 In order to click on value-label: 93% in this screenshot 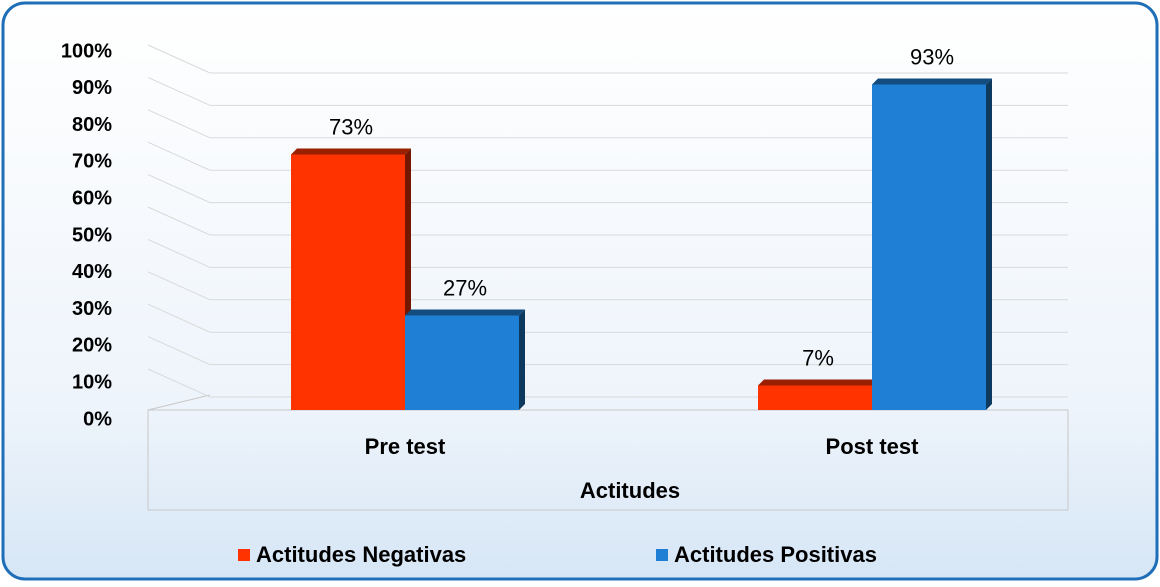, I will do `click(932, 56)`.